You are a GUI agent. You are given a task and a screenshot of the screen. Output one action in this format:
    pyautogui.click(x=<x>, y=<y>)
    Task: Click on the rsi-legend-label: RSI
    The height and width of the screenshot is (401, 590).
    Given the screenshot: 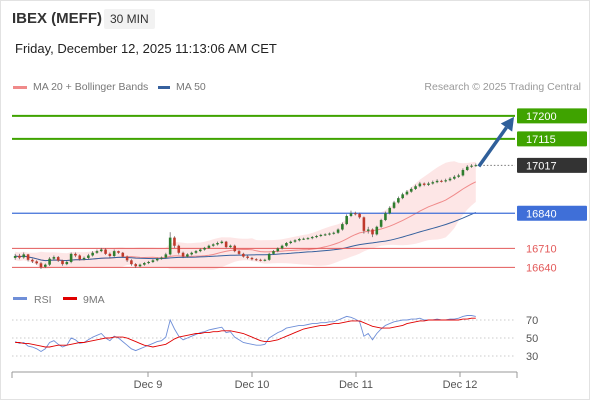 What is the action you would take?
    pyautogui.click(x=43, y=300)
    